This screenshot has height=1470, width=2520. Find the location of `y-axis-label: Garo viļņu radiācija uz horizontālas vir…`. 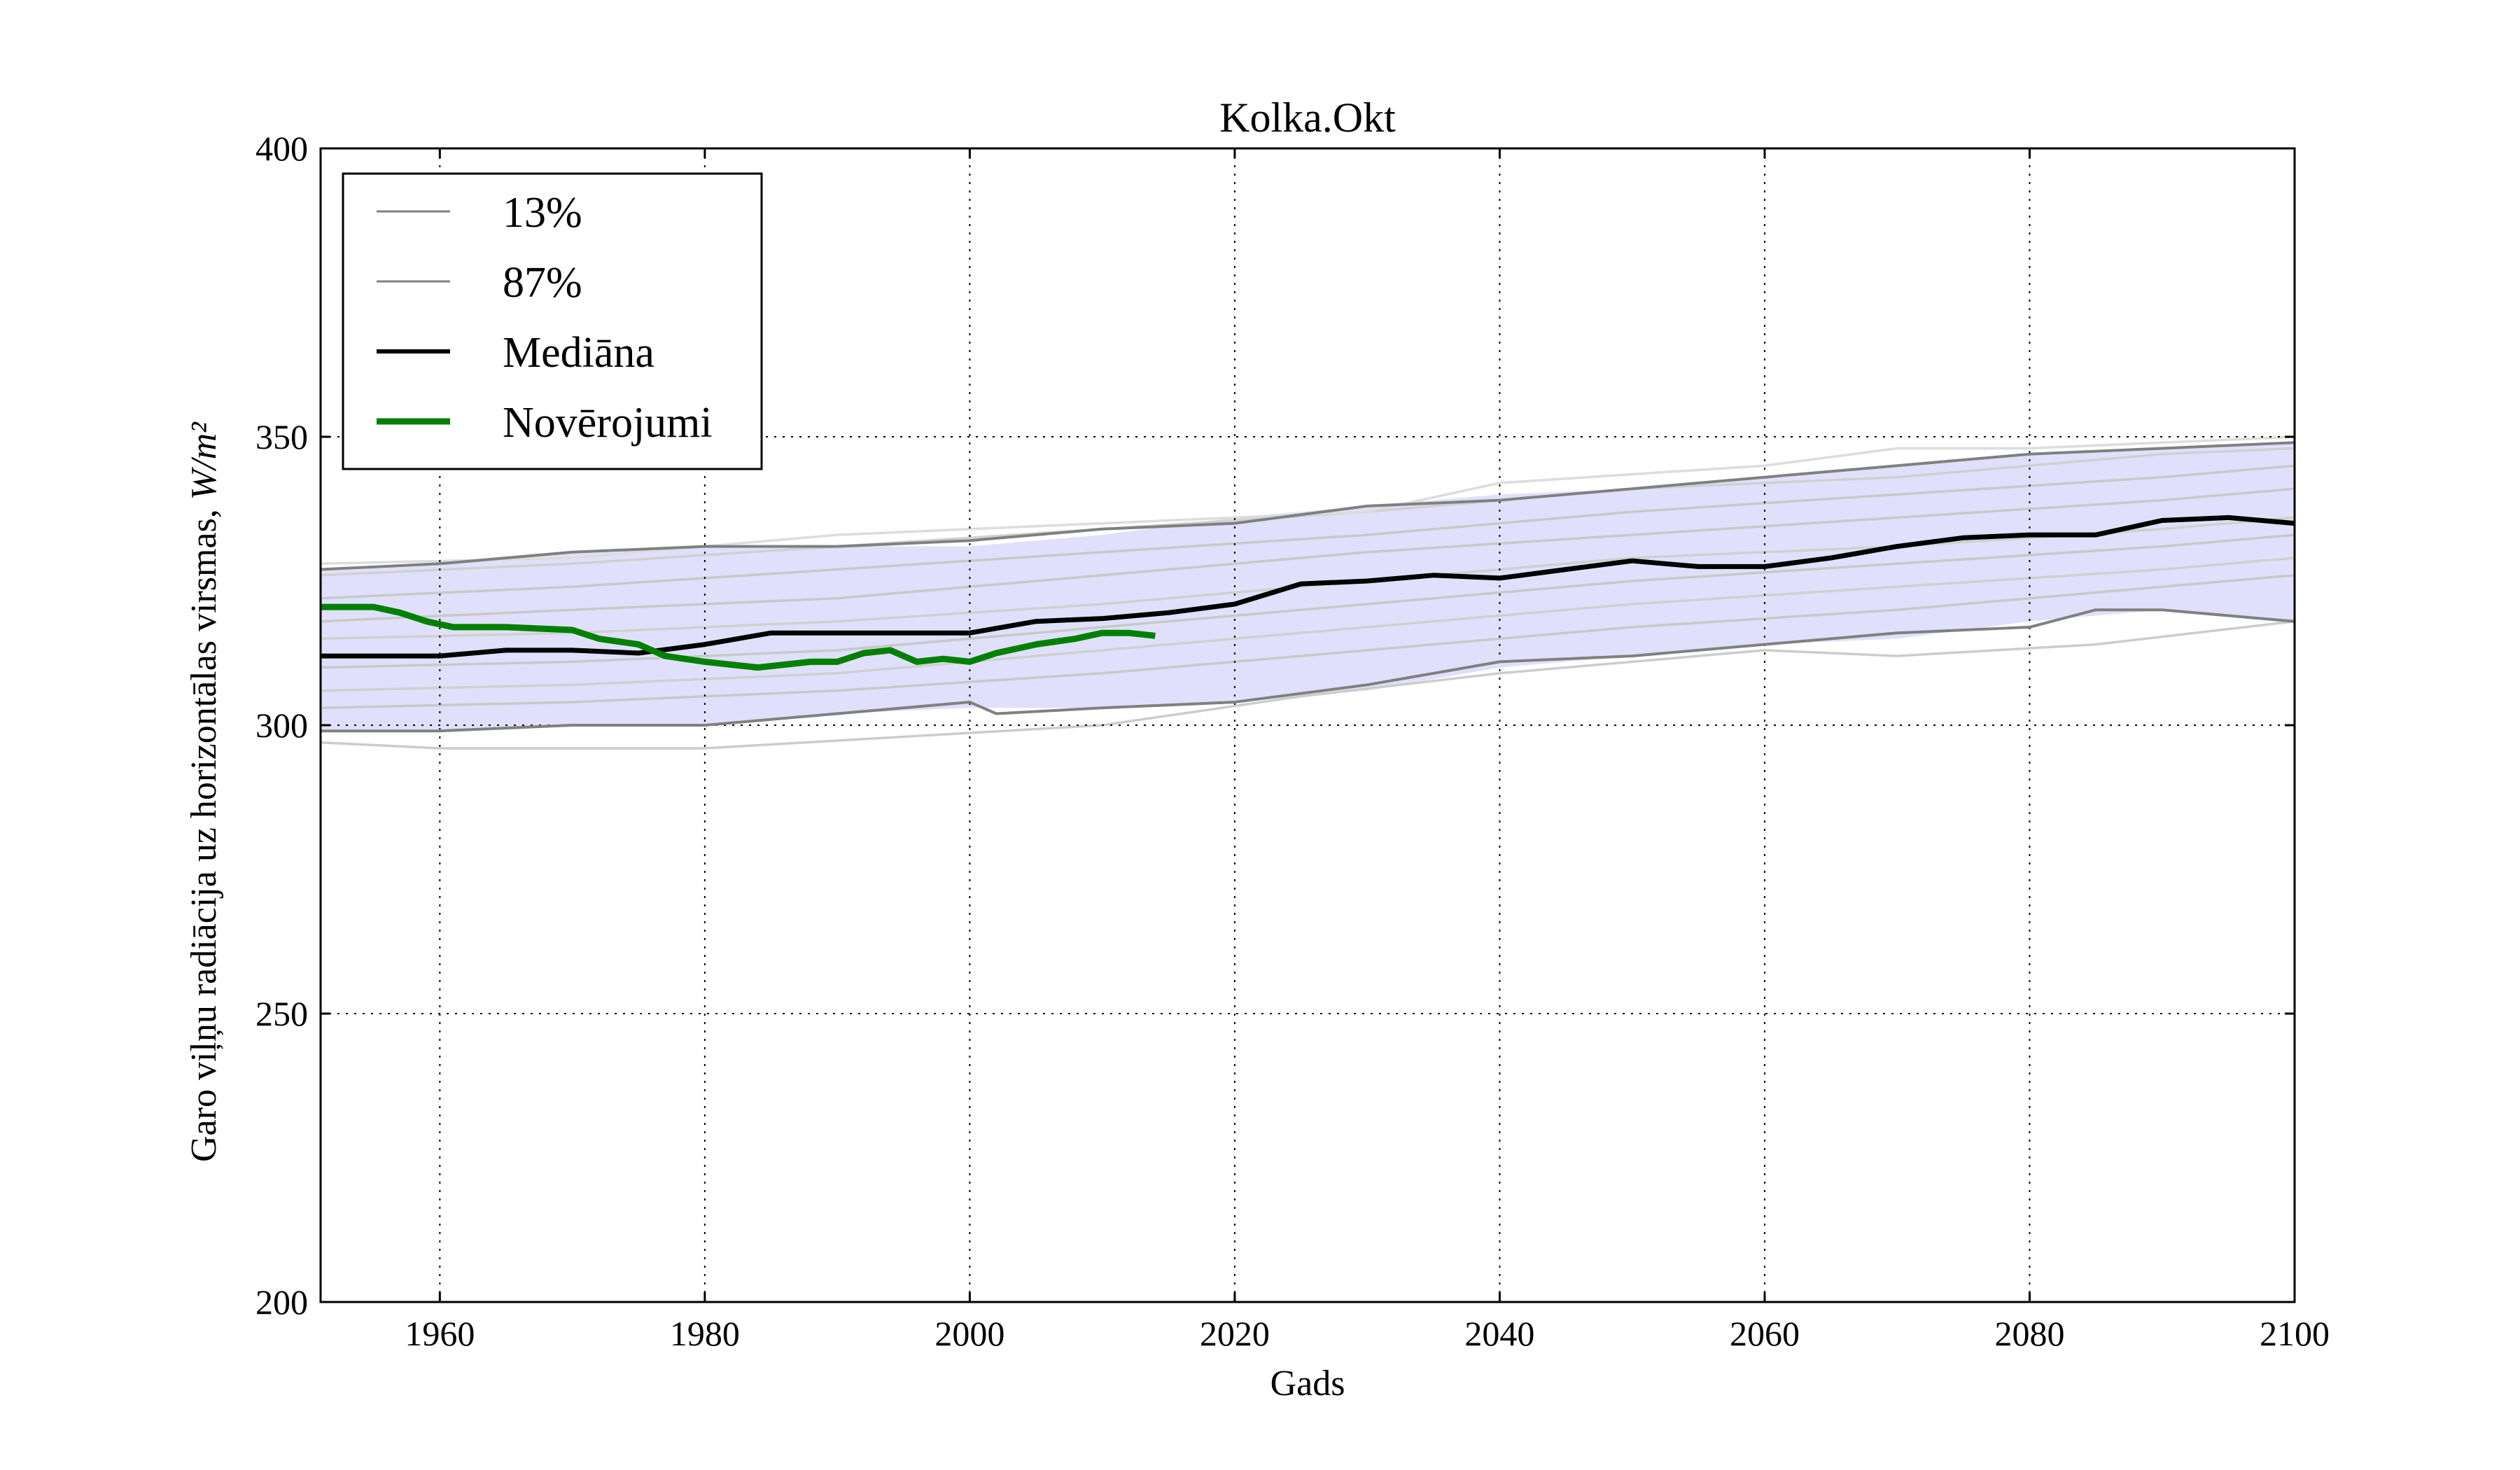

y-axis-label: Garo viļņu radiācija uz horizontālas vir… is located at coordinates (204, 791).